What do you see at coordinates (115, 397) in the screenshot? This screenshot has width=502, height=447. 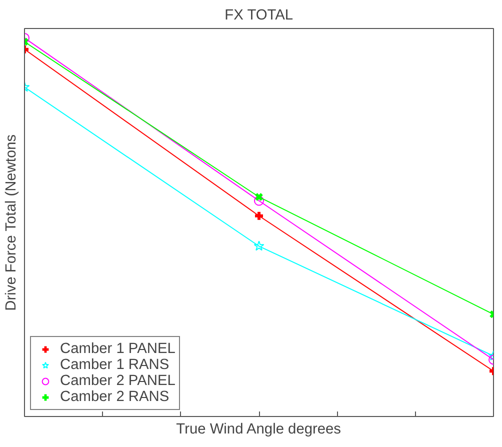 I see `legend-label: Camber 2 RANS` at bounding box center [115, 397].